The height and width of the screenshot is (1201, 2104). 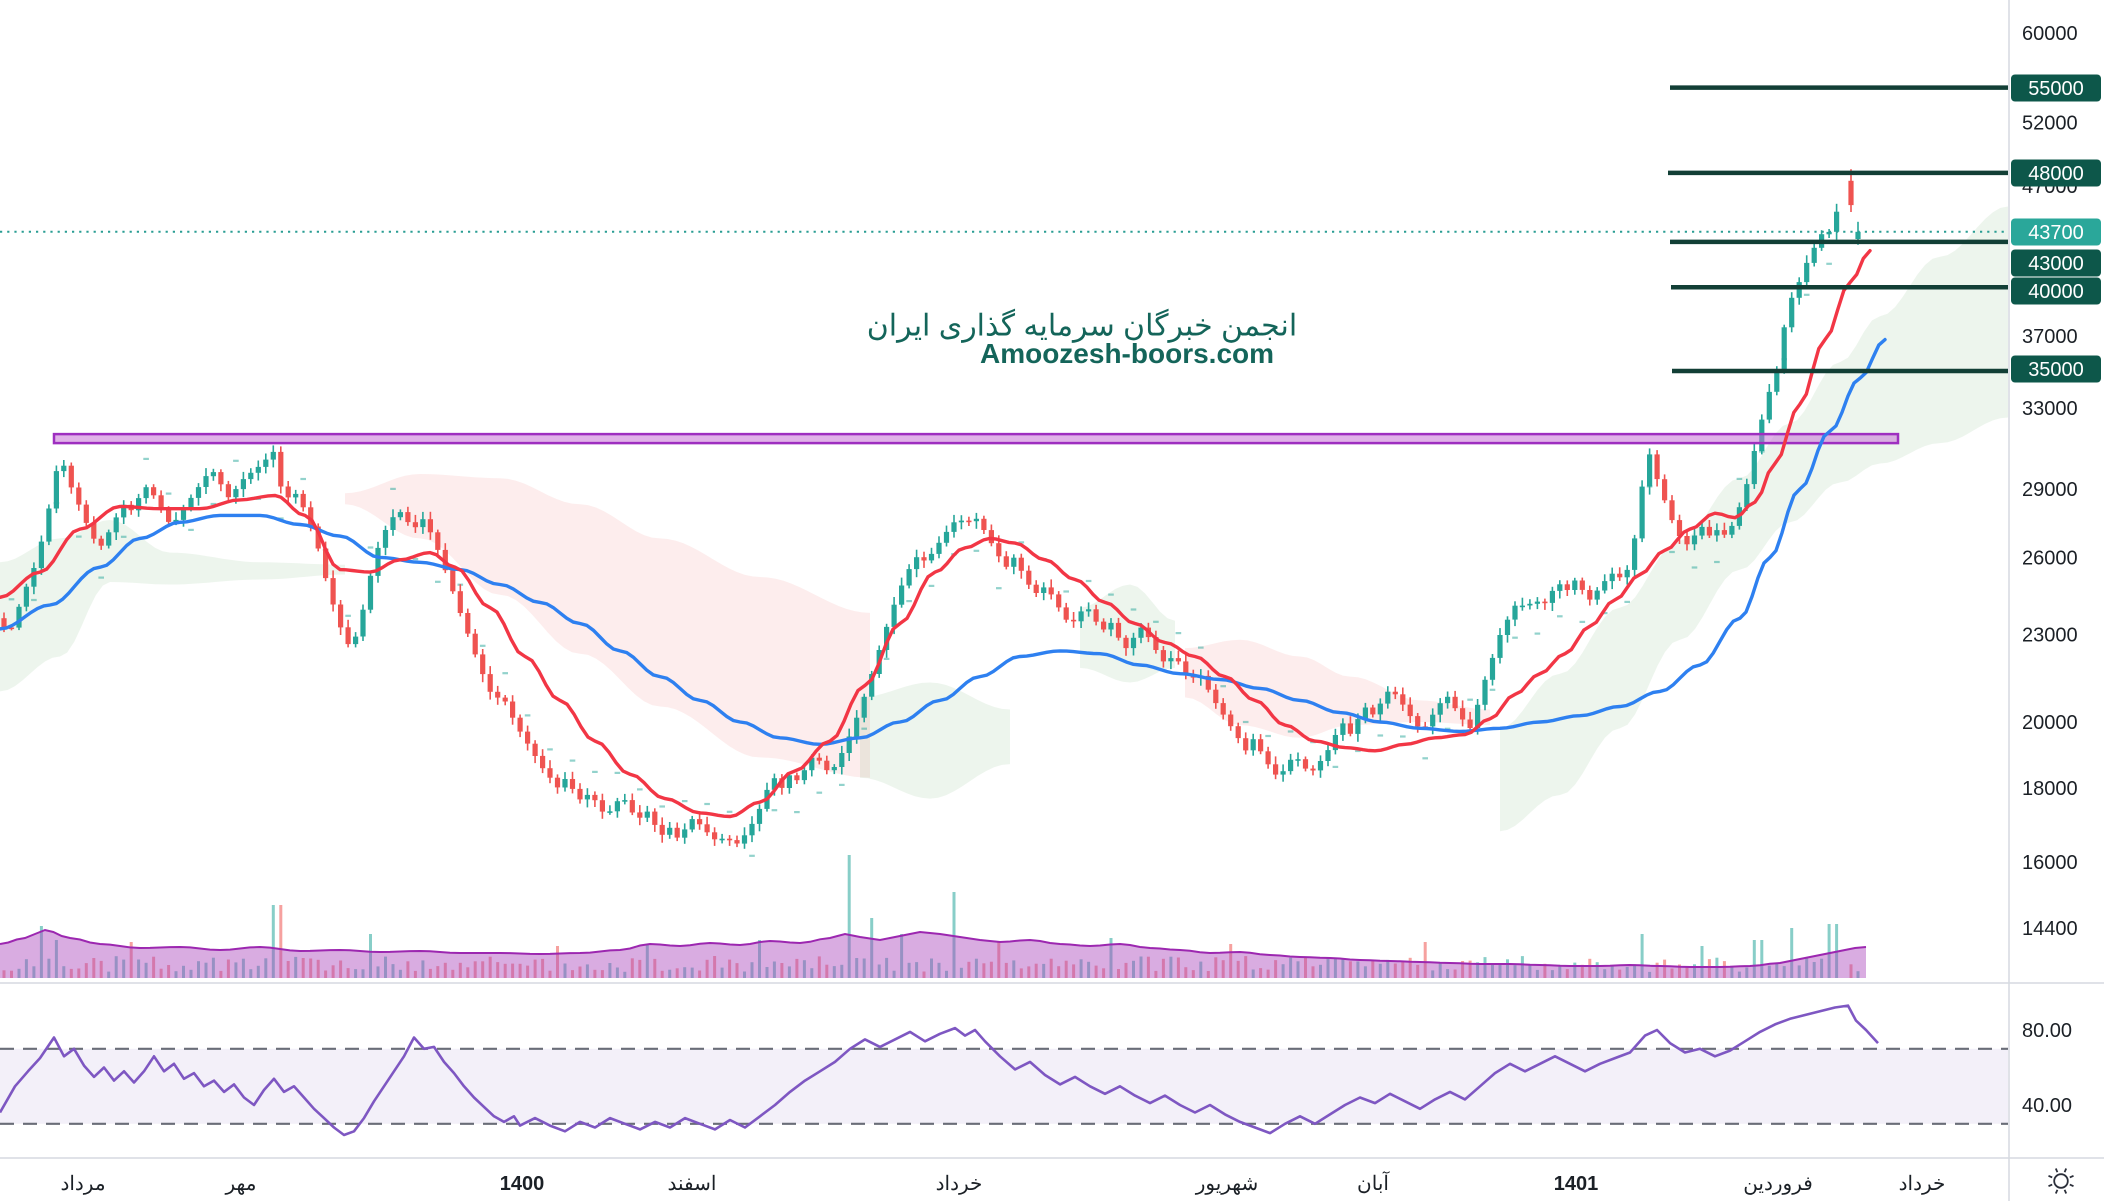 What do you see at coordinates (2050, 490) in the screenshot?
I see `price-tick-29000: 29000` at bounding box center [2050, 490].